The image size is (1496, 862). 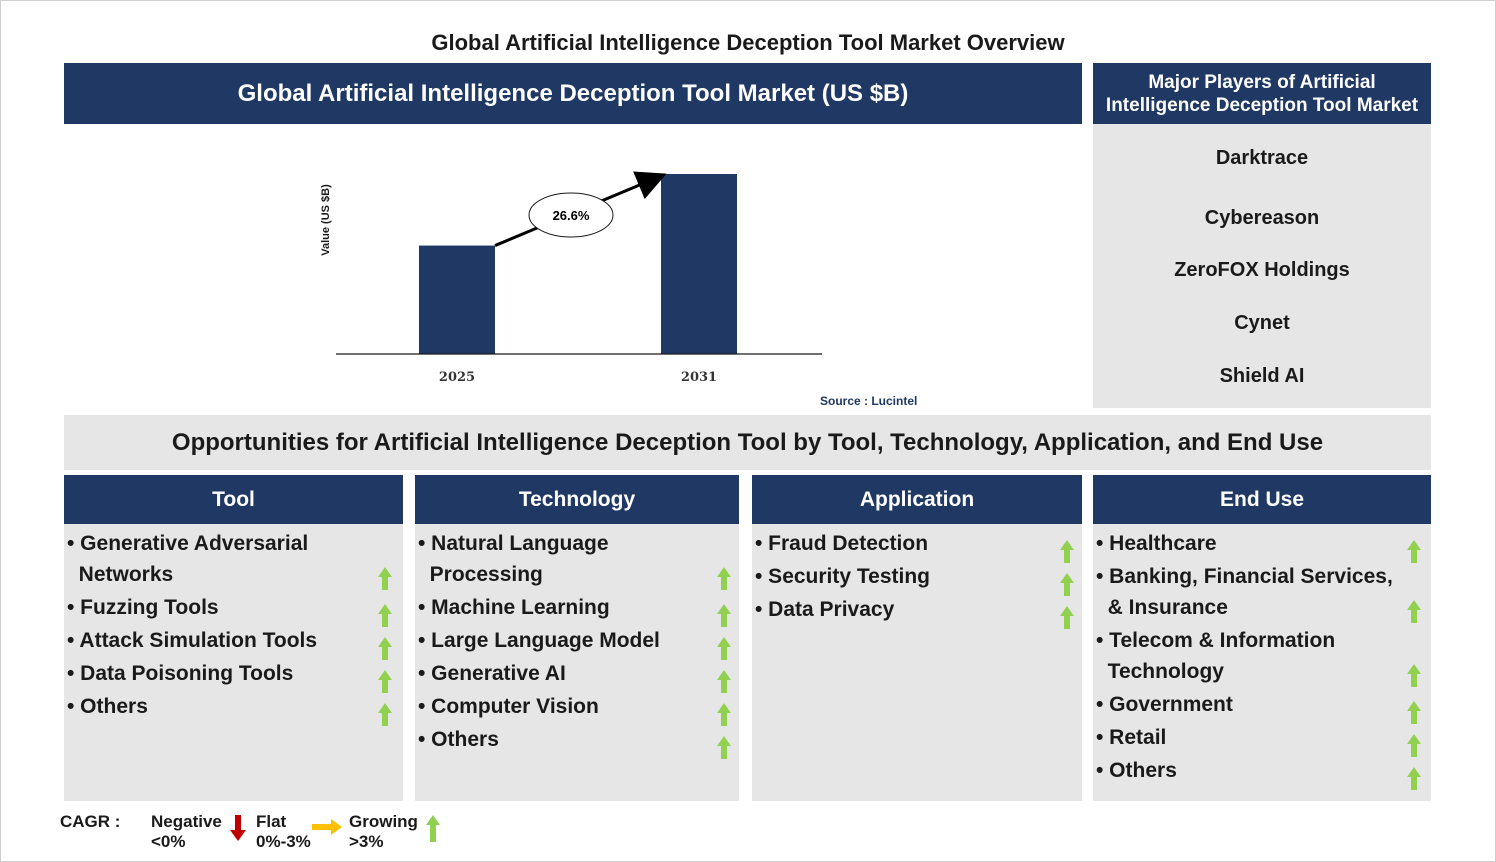 I want to click on opportunity-item: • Natural Language, so click(x=513, y=543).